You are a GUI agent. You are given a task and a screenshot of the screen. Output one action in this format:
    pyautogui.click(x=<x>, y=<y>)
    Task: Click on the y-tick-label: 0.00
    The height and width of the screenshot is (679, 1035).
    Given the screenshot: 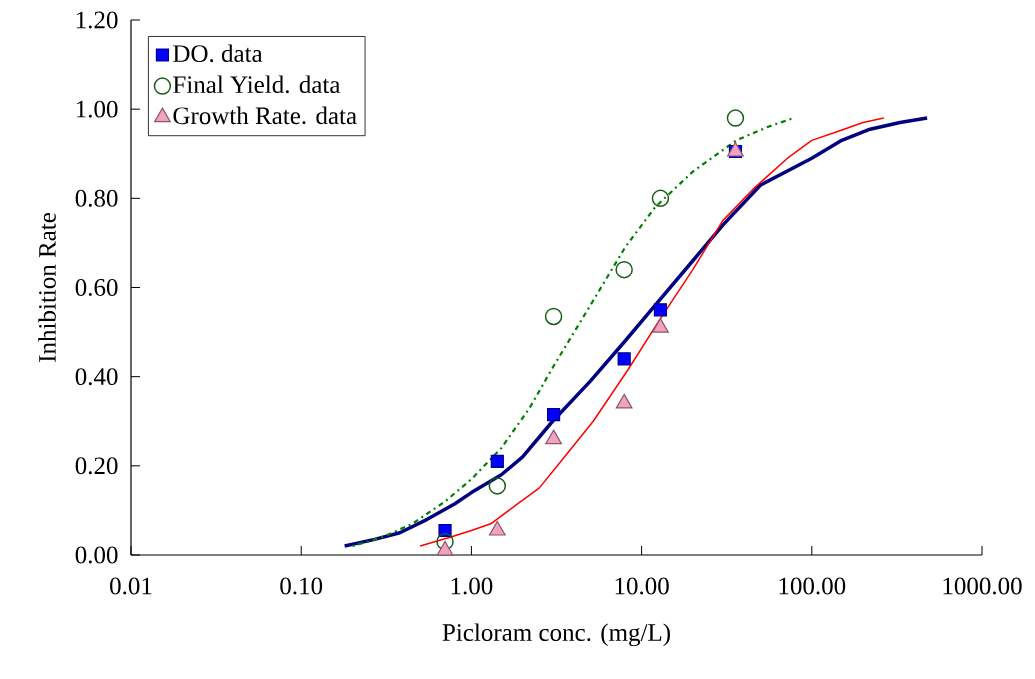 What is the action you would take?
    pyautogui.click(x=96, y=555)
    